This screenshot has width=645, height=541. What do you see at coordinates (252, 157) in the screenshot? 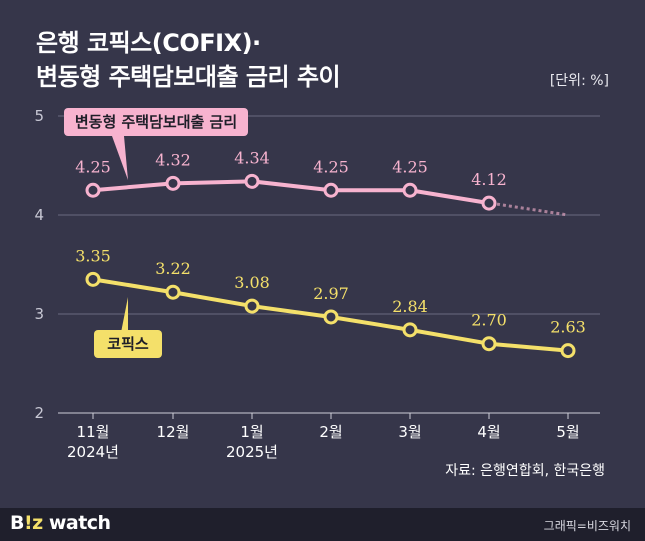
I see `data-label: 4.34` at bounding box center [252, 157].